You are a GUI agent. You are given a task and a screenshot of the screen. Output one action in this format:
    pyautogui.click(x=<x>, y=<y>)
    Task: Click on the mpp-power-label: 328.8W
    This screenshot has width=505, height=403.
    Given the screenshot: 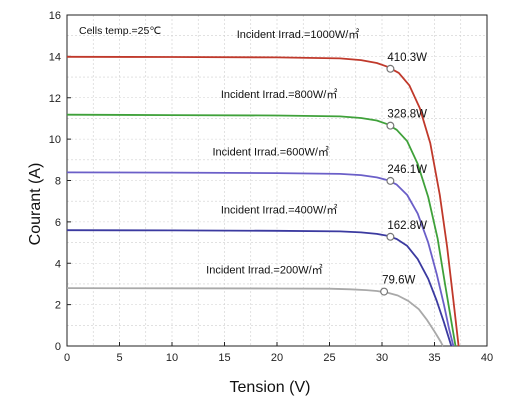 What is the action you would take?
    pyautogui.click(x=407, y=115)
    